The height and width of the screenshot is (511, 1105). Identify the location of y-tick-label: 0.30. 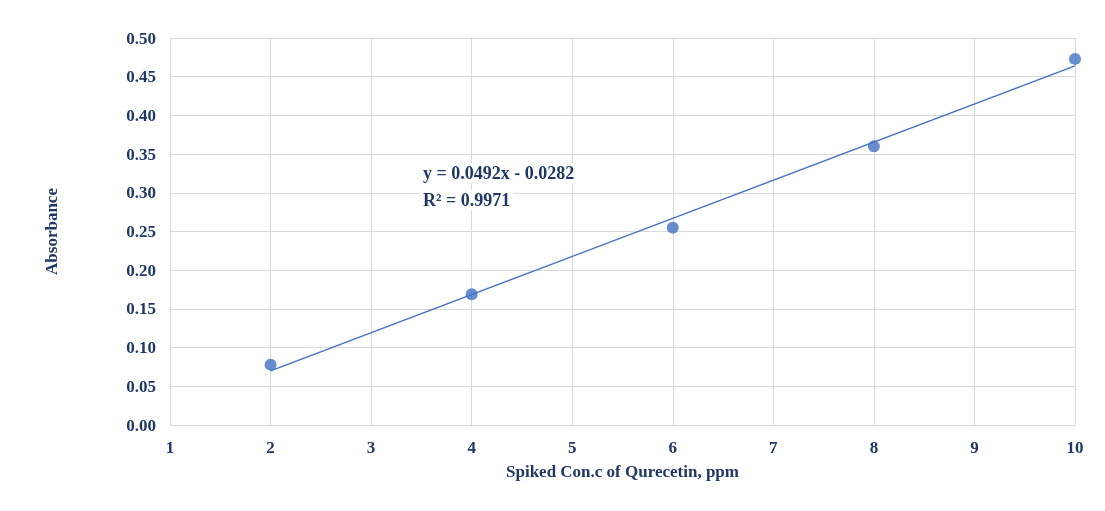
(141, 193).